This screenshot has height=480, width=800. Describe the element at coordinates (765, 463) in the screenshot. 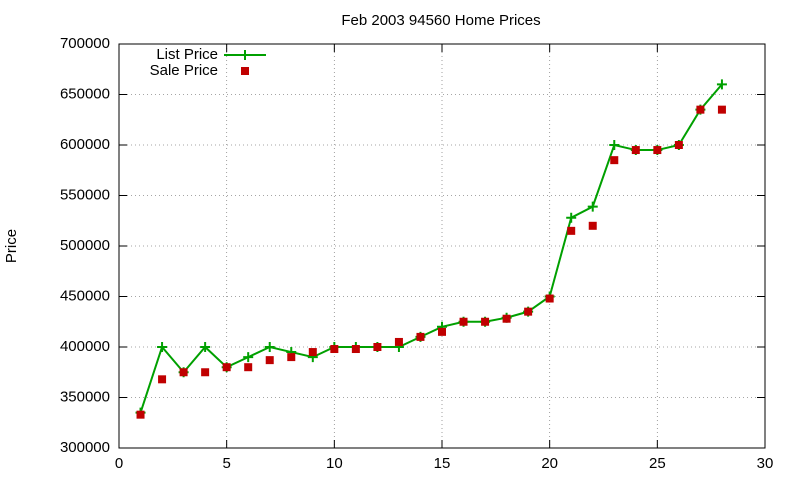

I see `x-tick-label: 30` at that location.